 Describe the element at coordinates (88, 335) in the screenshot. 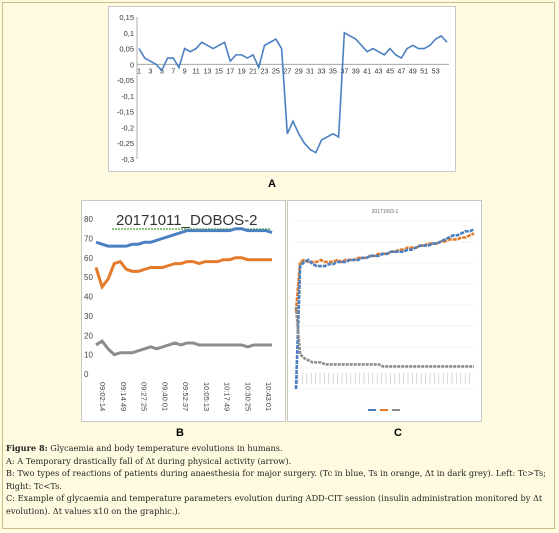

I see `y-tick-label: 20` at that location.